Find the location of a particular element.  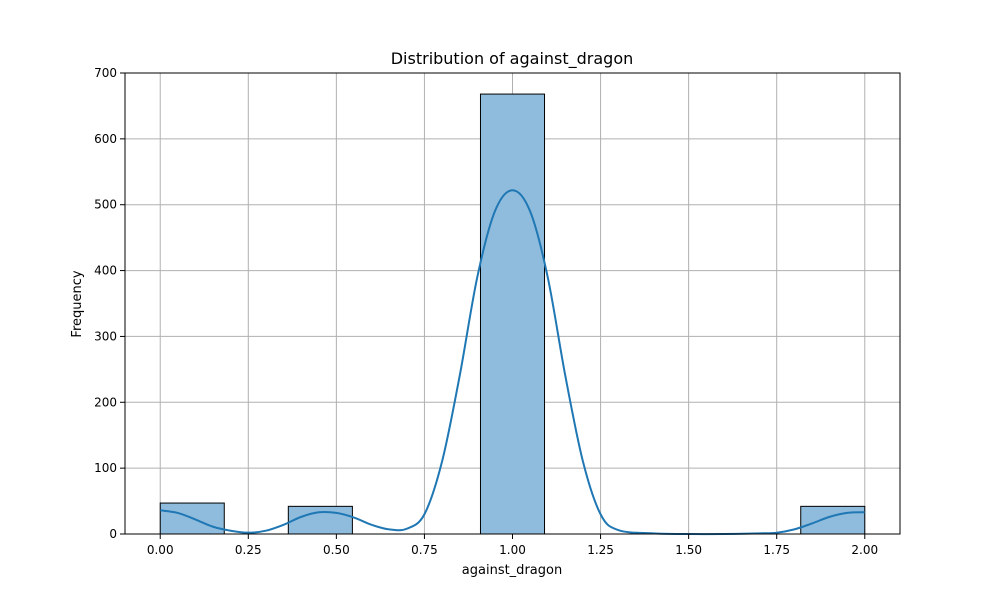

x-tick-label: 1.75 is located at coordinates (776, 550).